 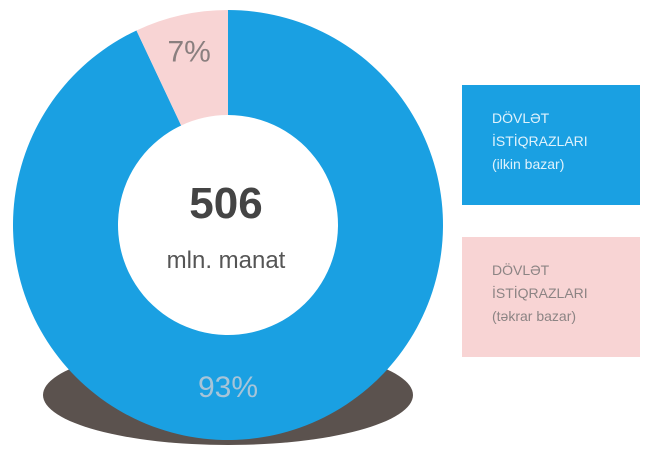 I want to click on center-label: mln. manat, so click(x=226, y=260).